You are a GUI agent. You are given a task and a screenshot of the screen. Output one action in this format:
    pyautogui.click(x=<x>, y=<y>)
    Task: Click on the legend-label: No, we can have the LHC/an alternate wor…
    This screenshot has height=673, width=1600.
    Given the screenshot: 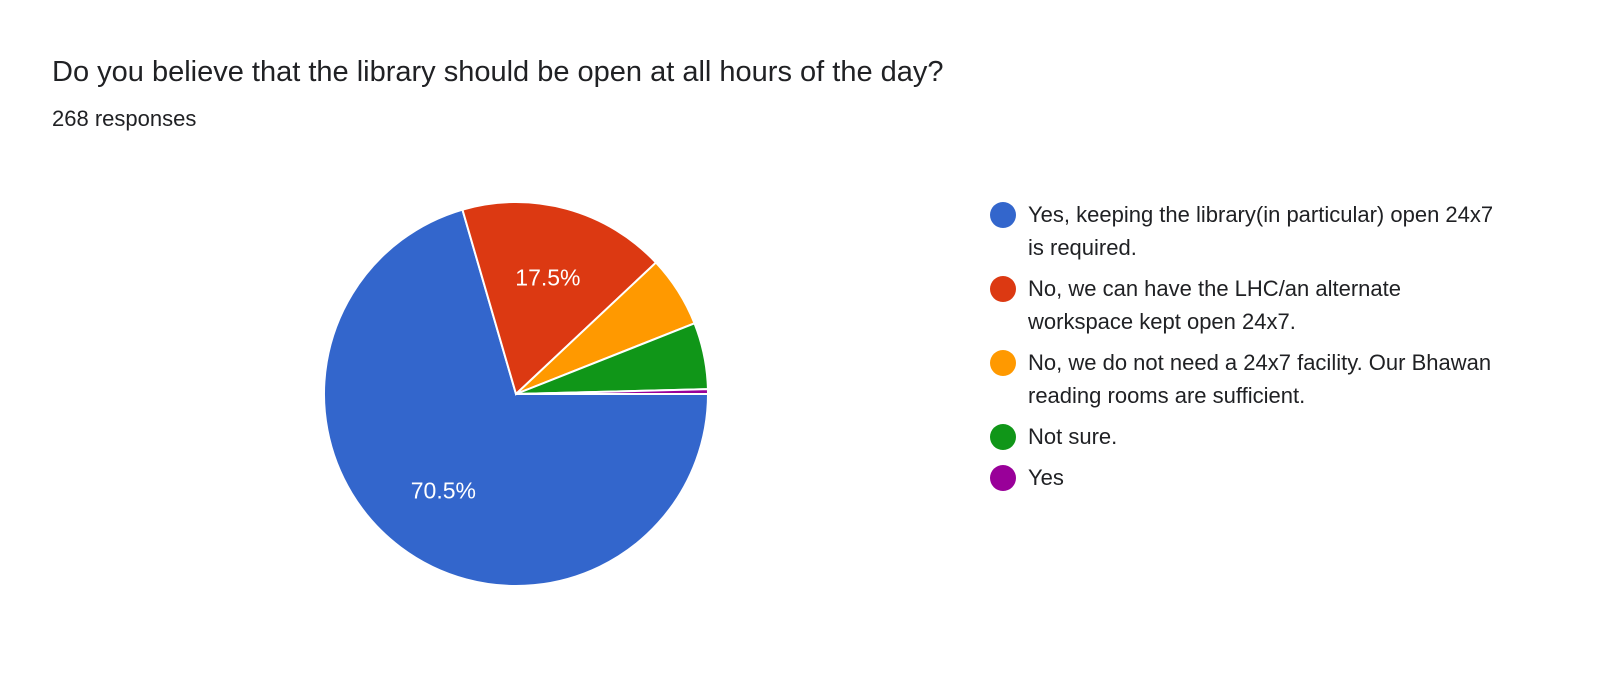 What is the action you would take?
    pyautogui.click(x=1215, y=305)
    